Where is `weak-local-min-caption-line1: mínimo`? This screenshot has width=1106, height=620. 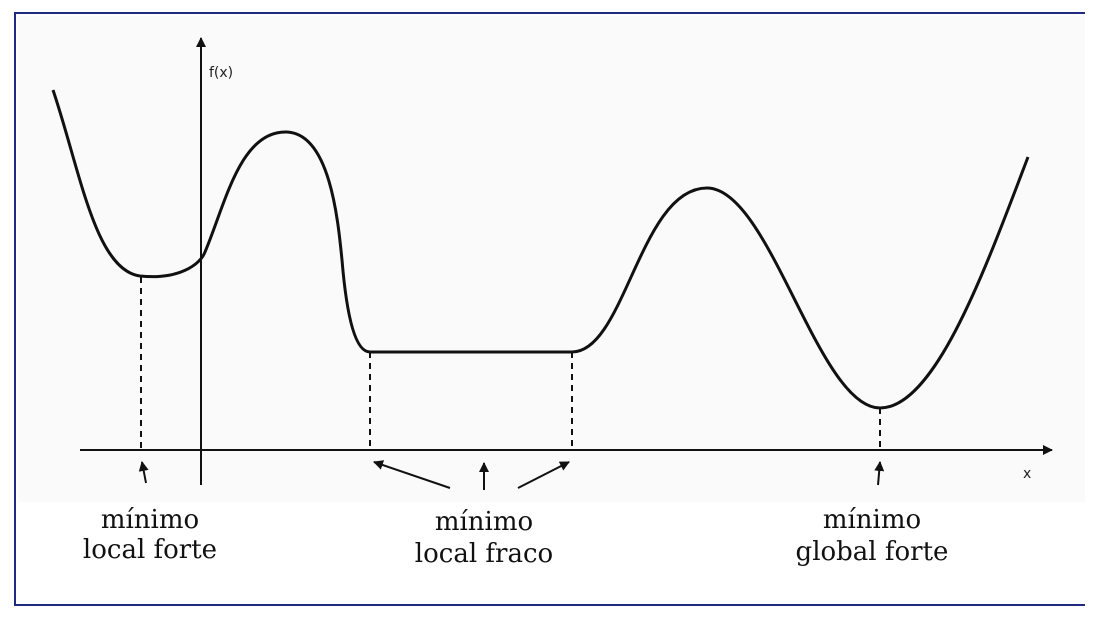 weak-local-min-caption-line1: mínimo is located at coordinates (484, 522).